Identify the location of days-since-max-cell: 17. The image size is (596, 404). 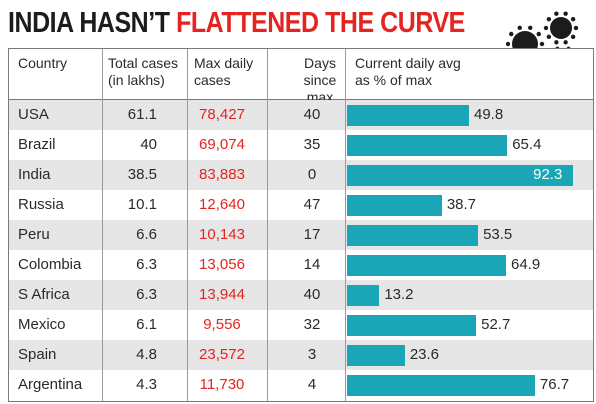
(312, 234).